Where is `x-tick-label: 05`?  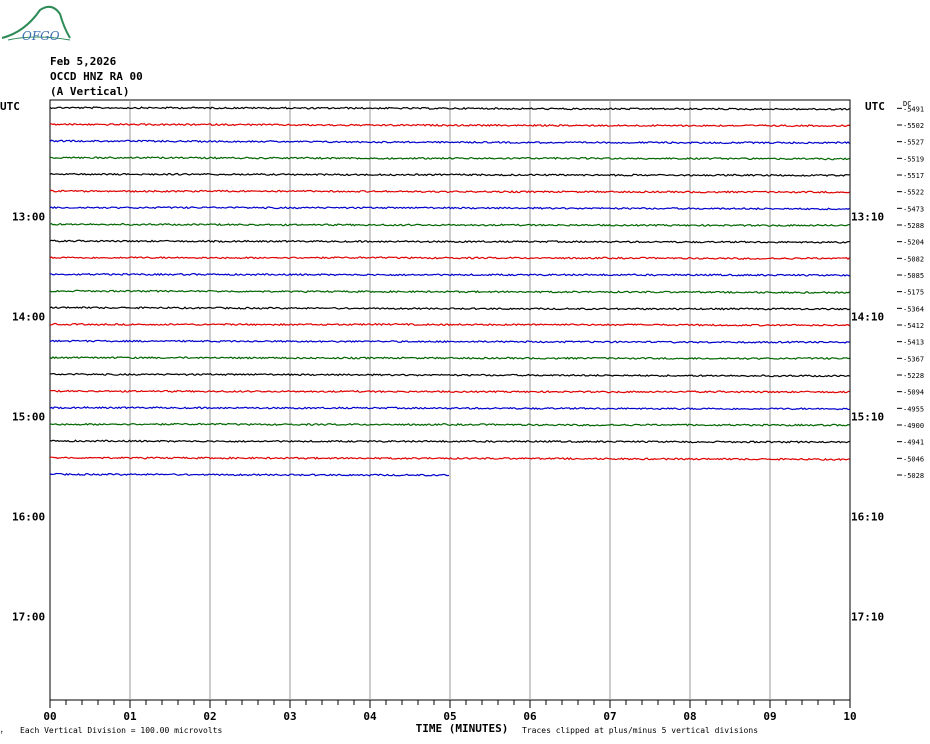
x-tick-label: 05 is located at coordinates (449, 716).